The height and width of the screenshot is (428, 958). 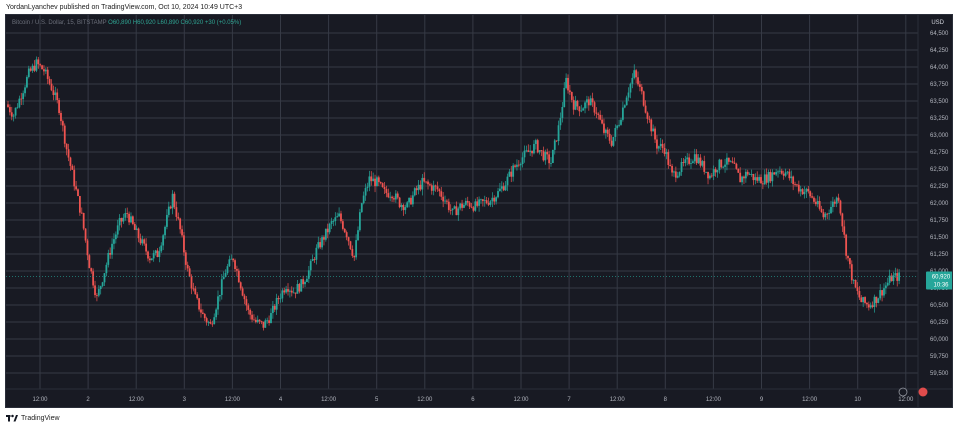 I want to click on y-tick-label: 61,750, so click(x=939, y=221).